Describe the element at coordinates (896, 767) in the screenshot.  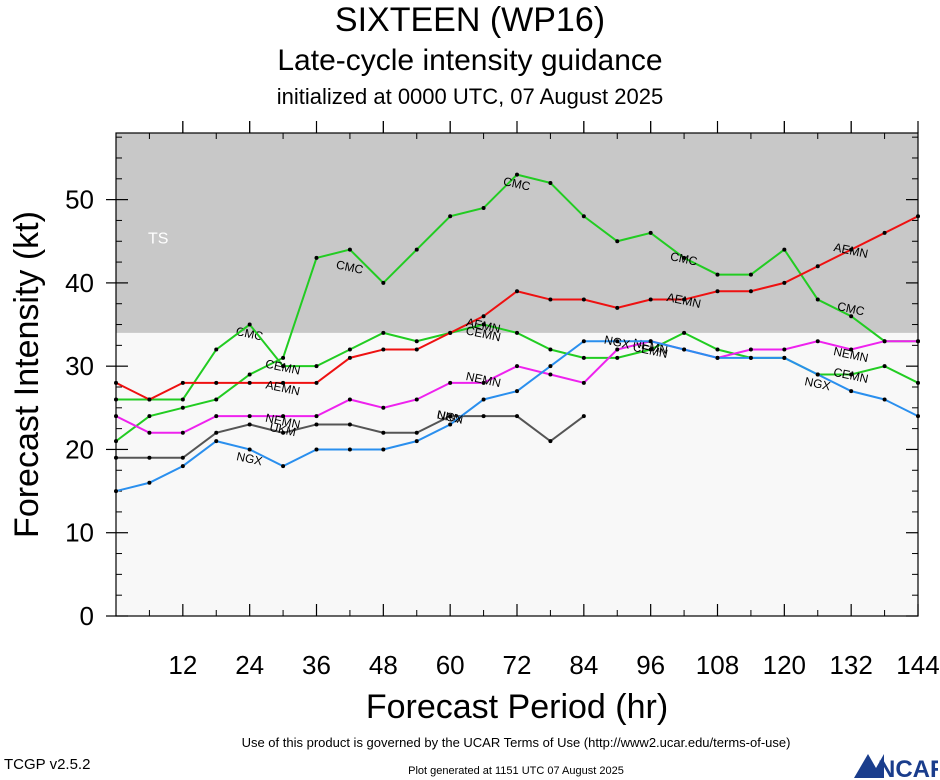
I see `ncar-logo: NCAR` at that location.